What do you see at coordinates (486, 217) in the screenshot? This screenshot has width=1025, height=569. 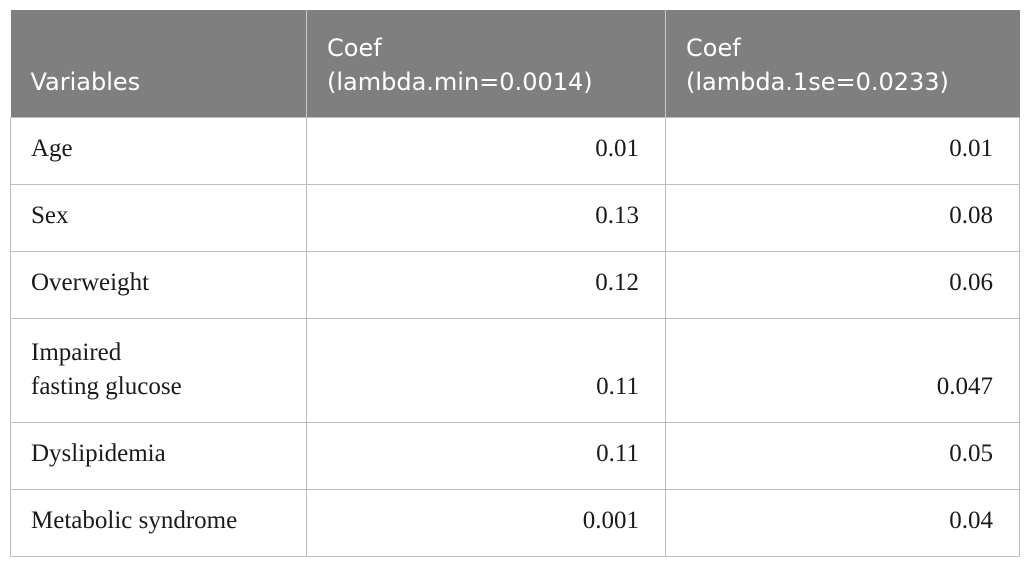 I see `coef-min-cell: 0.13` at bounding box center [486, 217].